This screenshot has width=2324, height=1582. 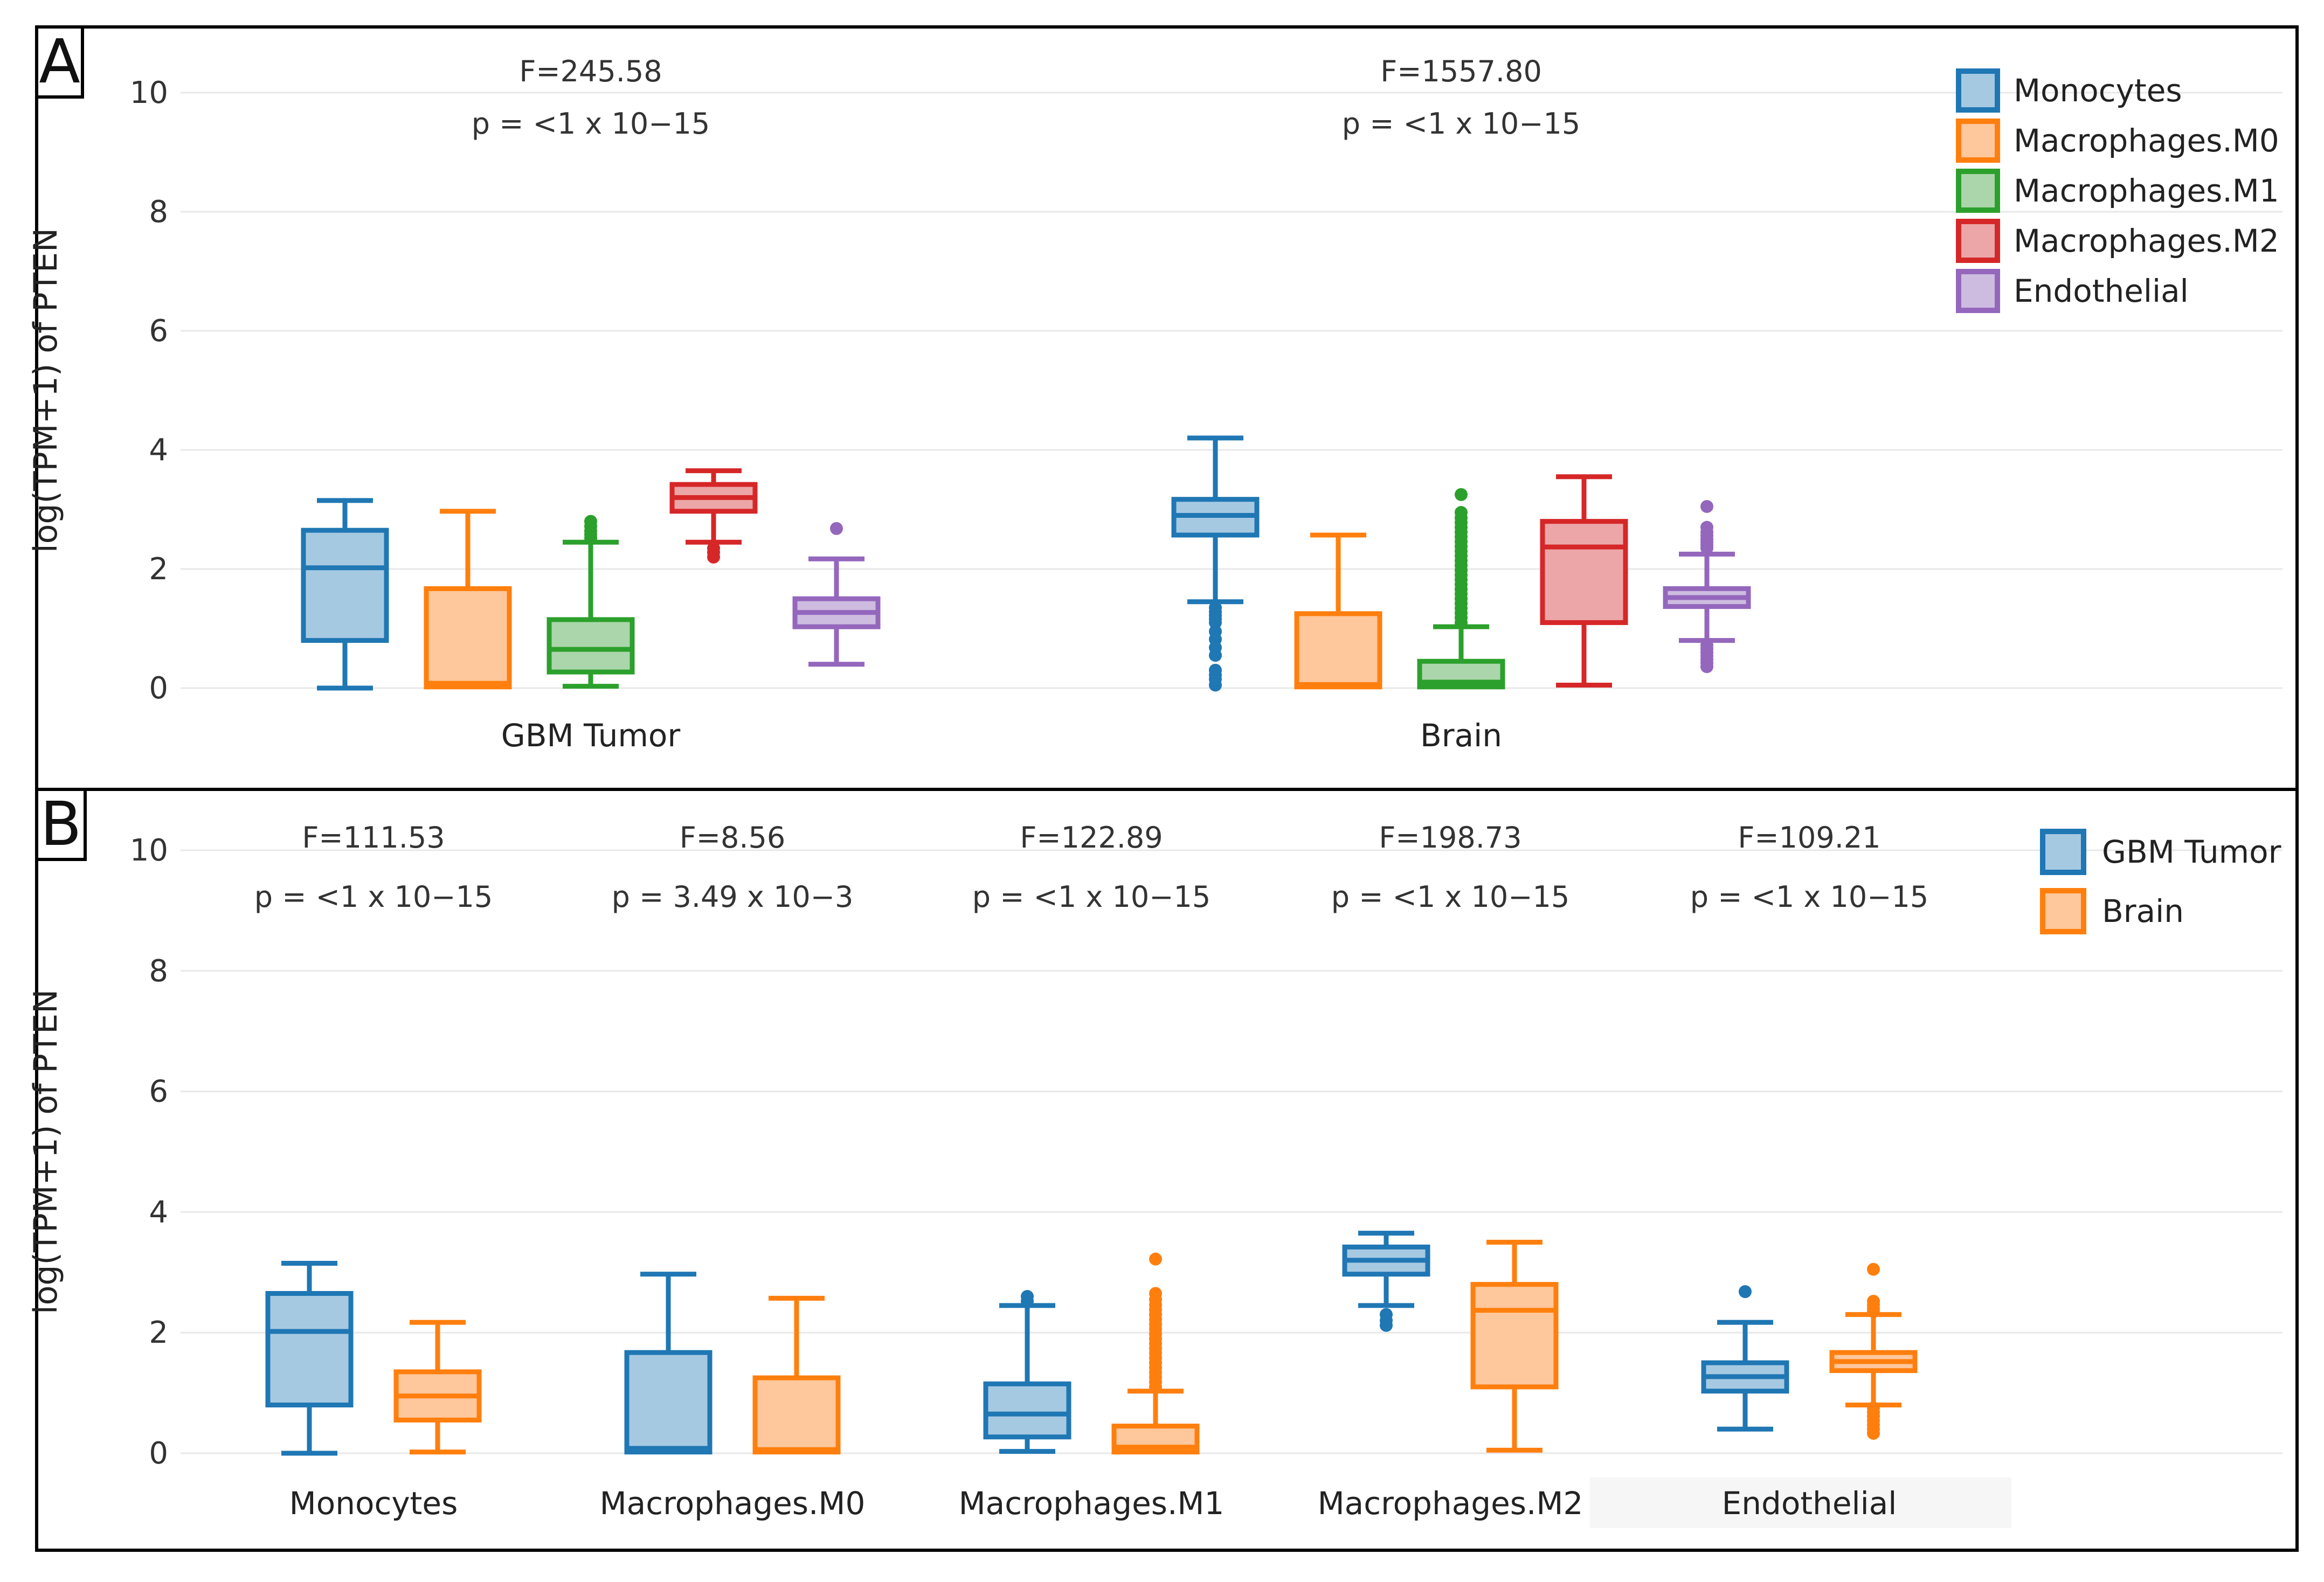 I want to click on x-category-label-macrophages-m2-panelB: Macrophages.M2, so click(x=1450, y=1503).